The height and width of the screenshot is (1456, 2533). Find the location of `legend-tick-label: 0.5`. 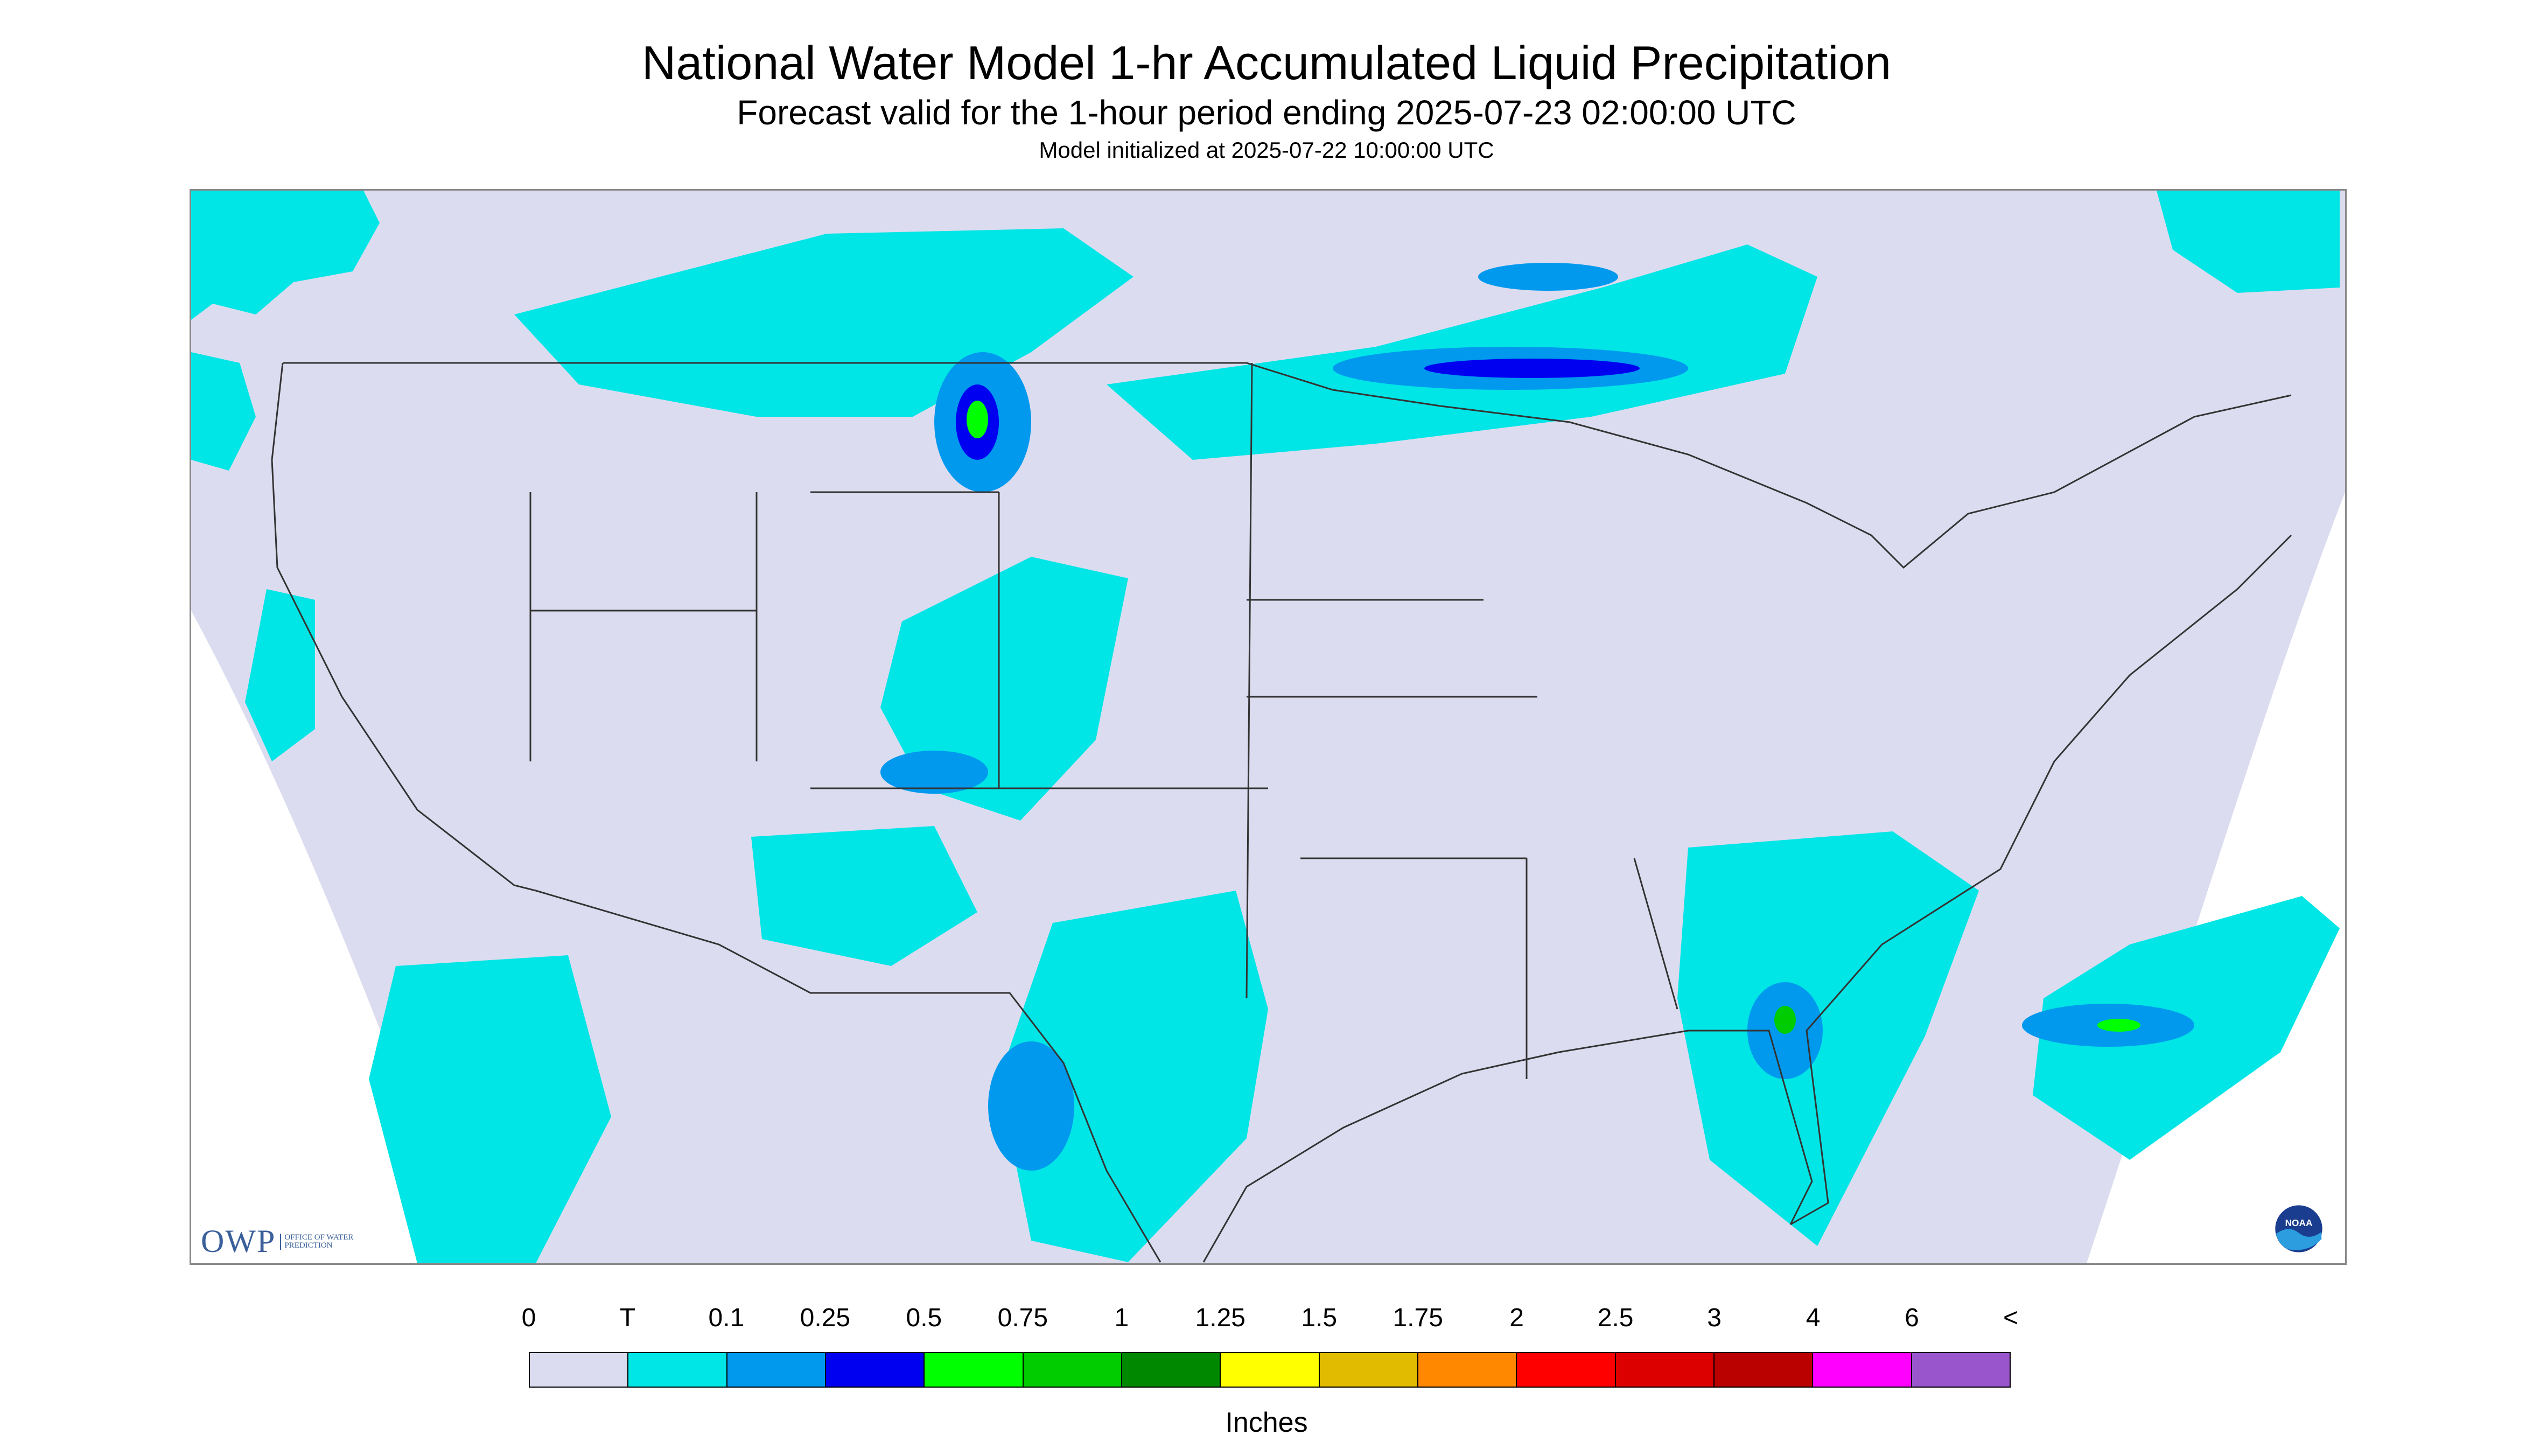

legend-tick-label: 0.5 is located at coordinates (924, 1318).